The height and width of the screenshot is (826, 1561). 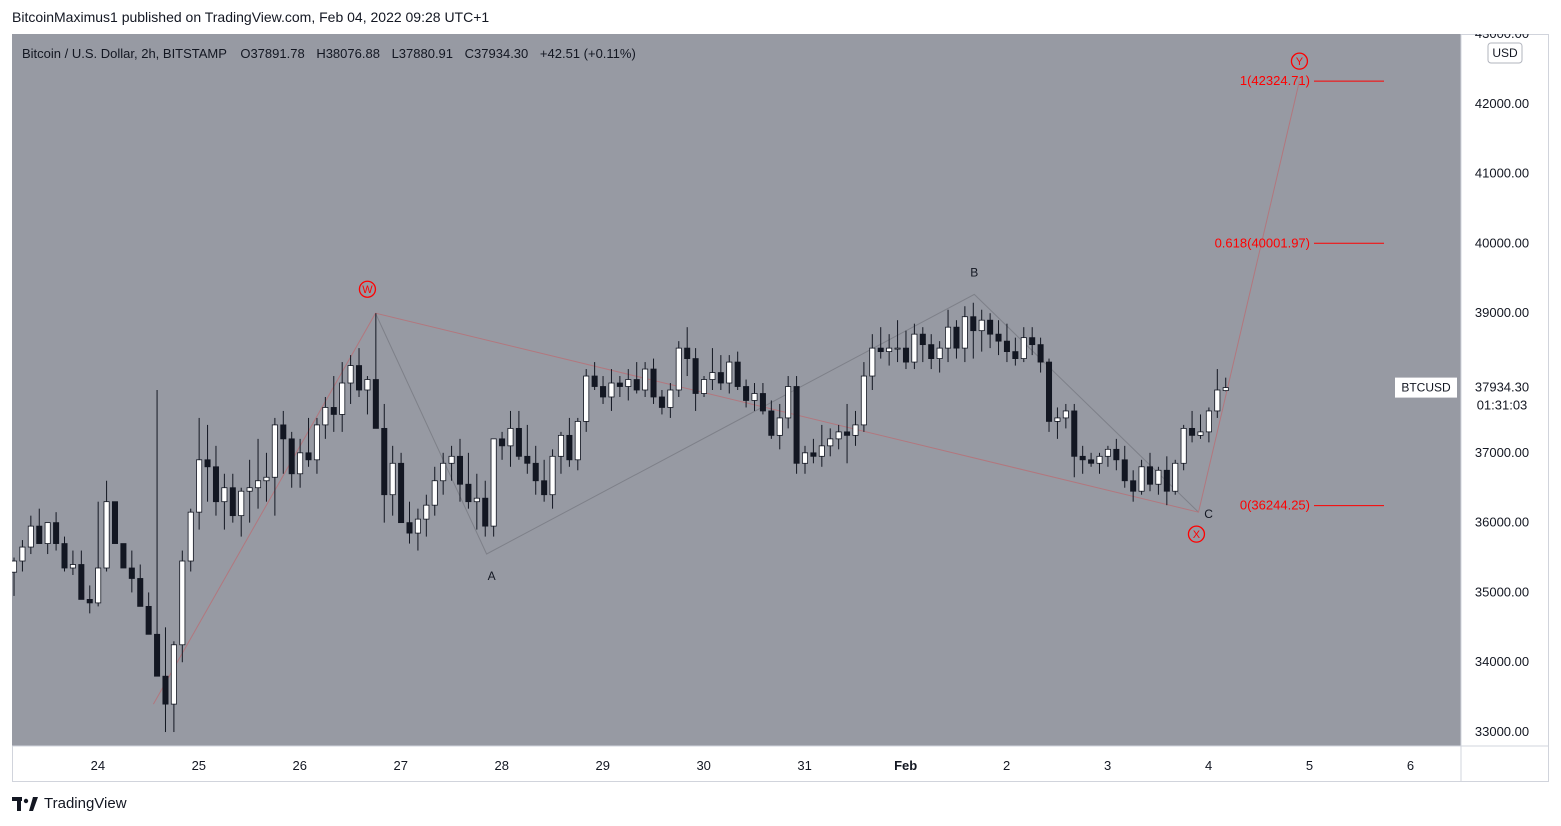 What do you see at coordinates (1502, 242) in the screenshot?
I see `price-tick-label: 40000.00` at bounding box center [1502, 242].